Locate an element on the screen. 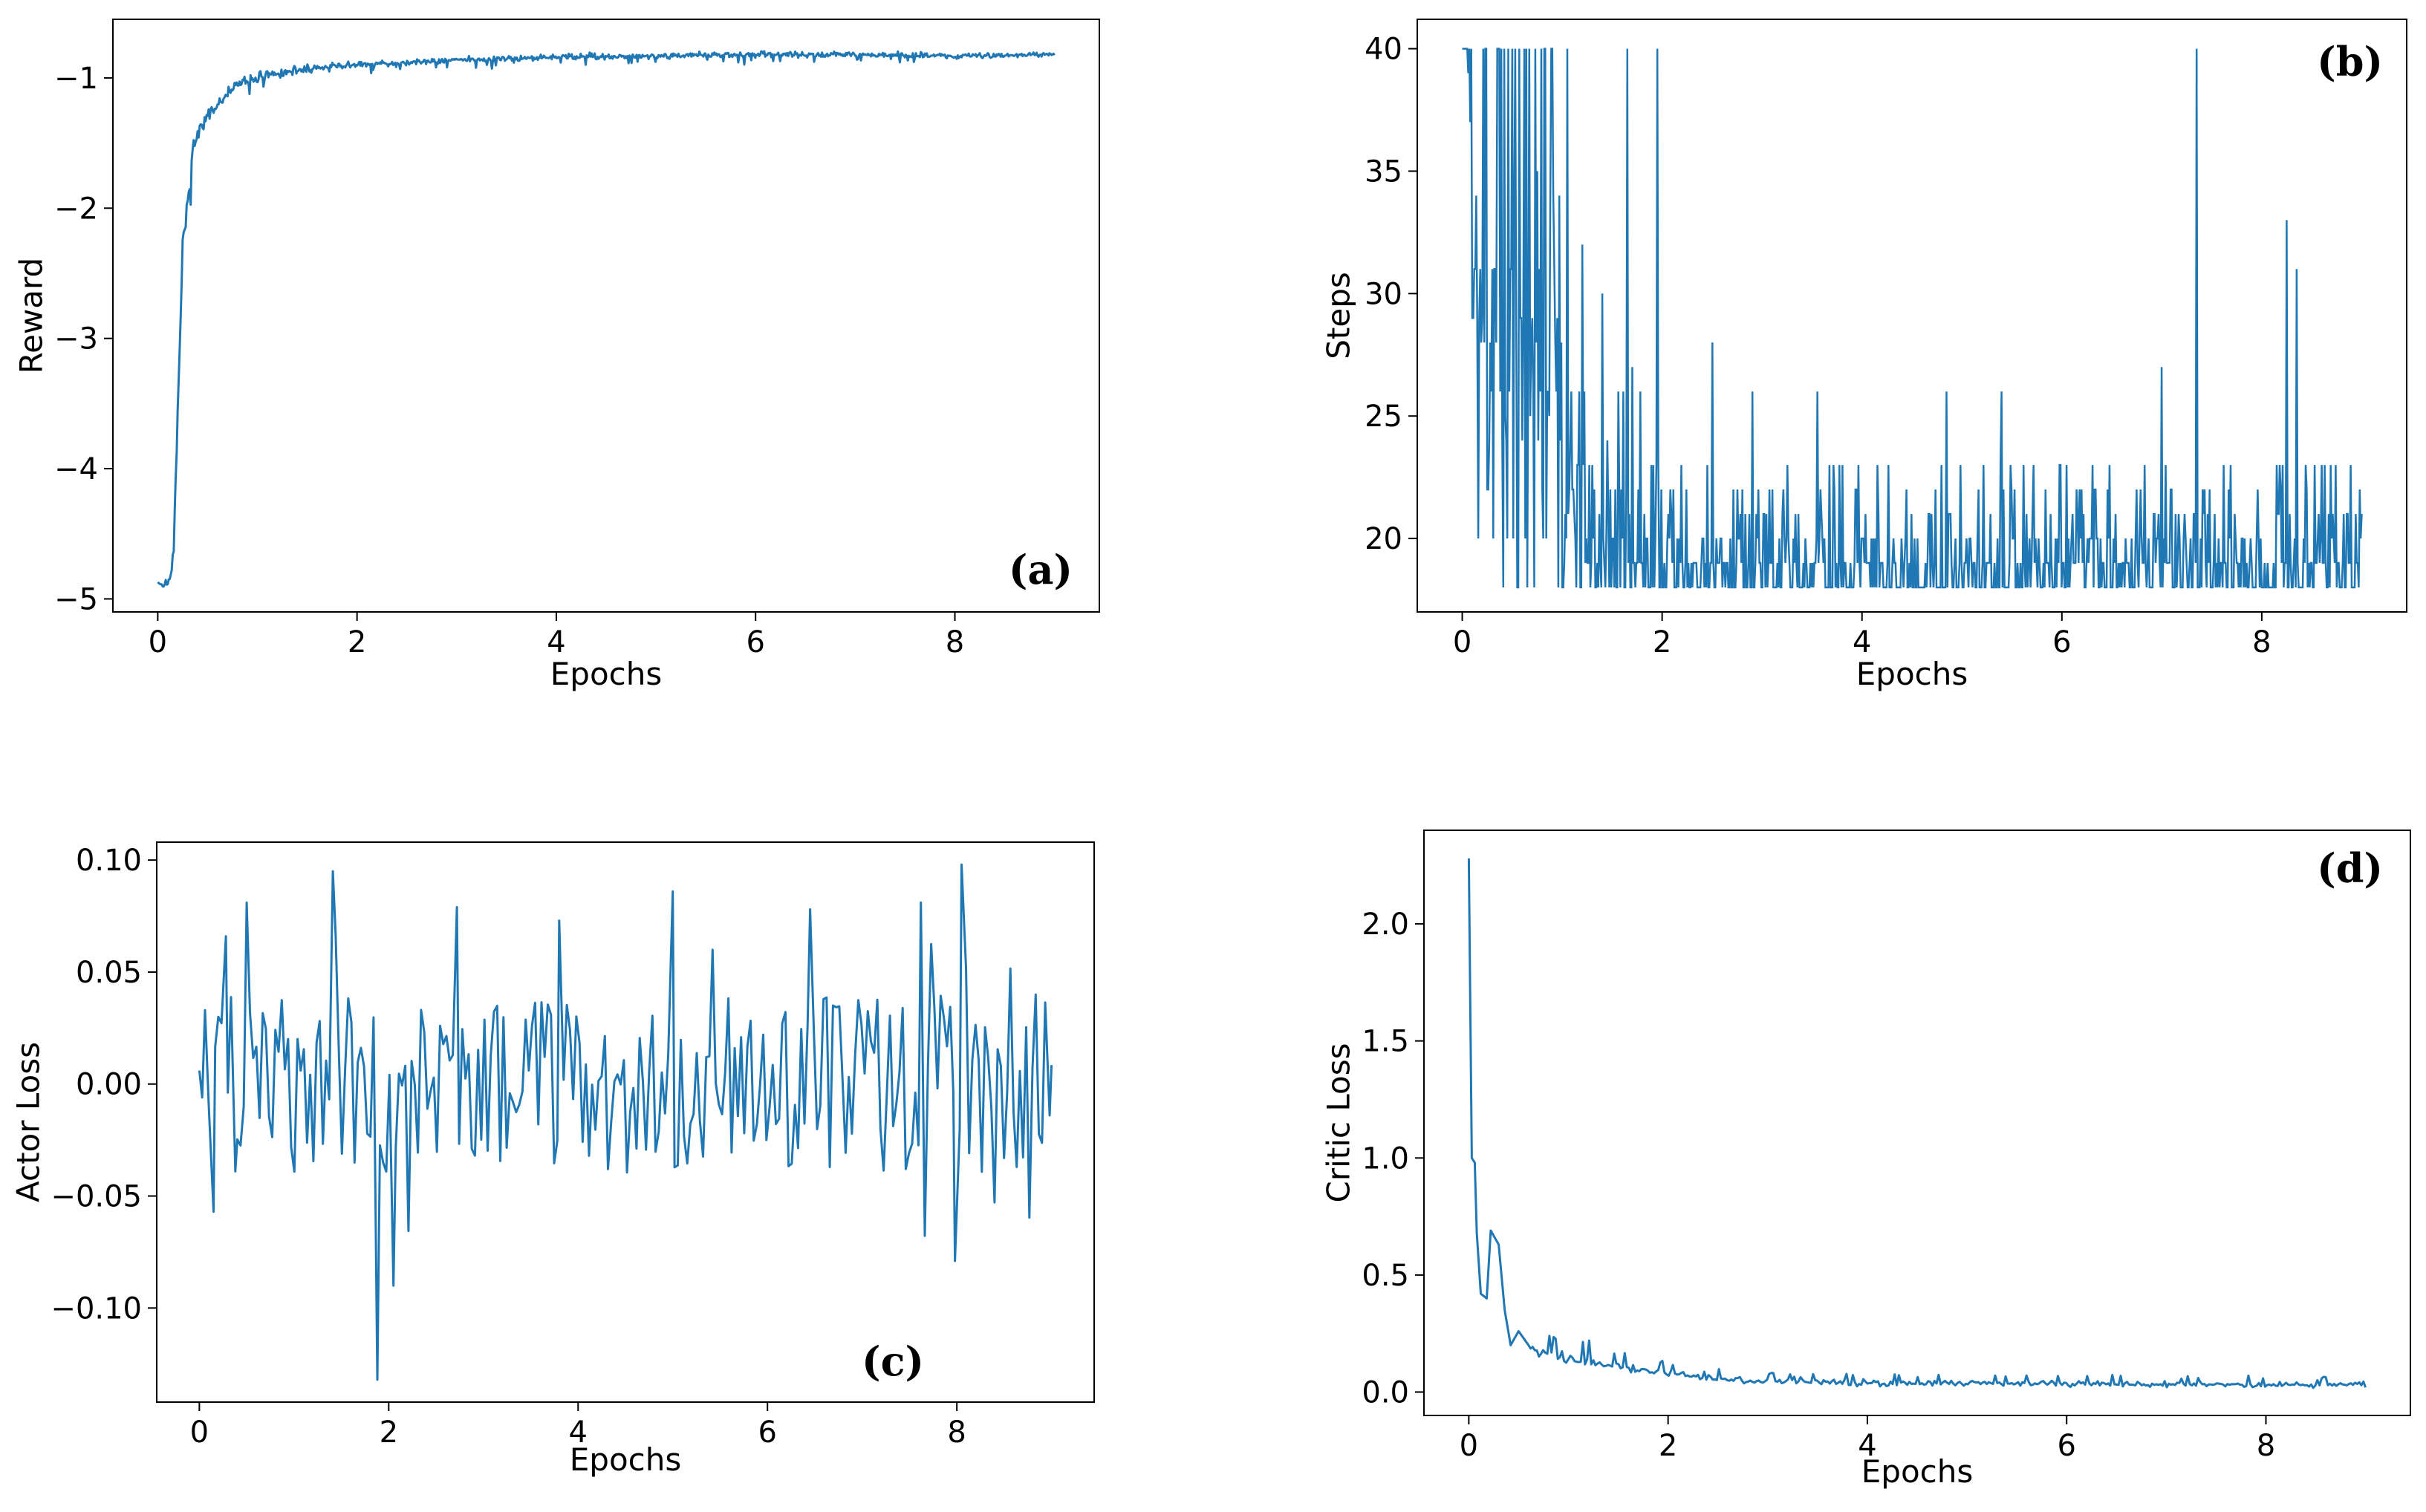  panel-b-tag: (b) is located at coordinates (2350, 61).